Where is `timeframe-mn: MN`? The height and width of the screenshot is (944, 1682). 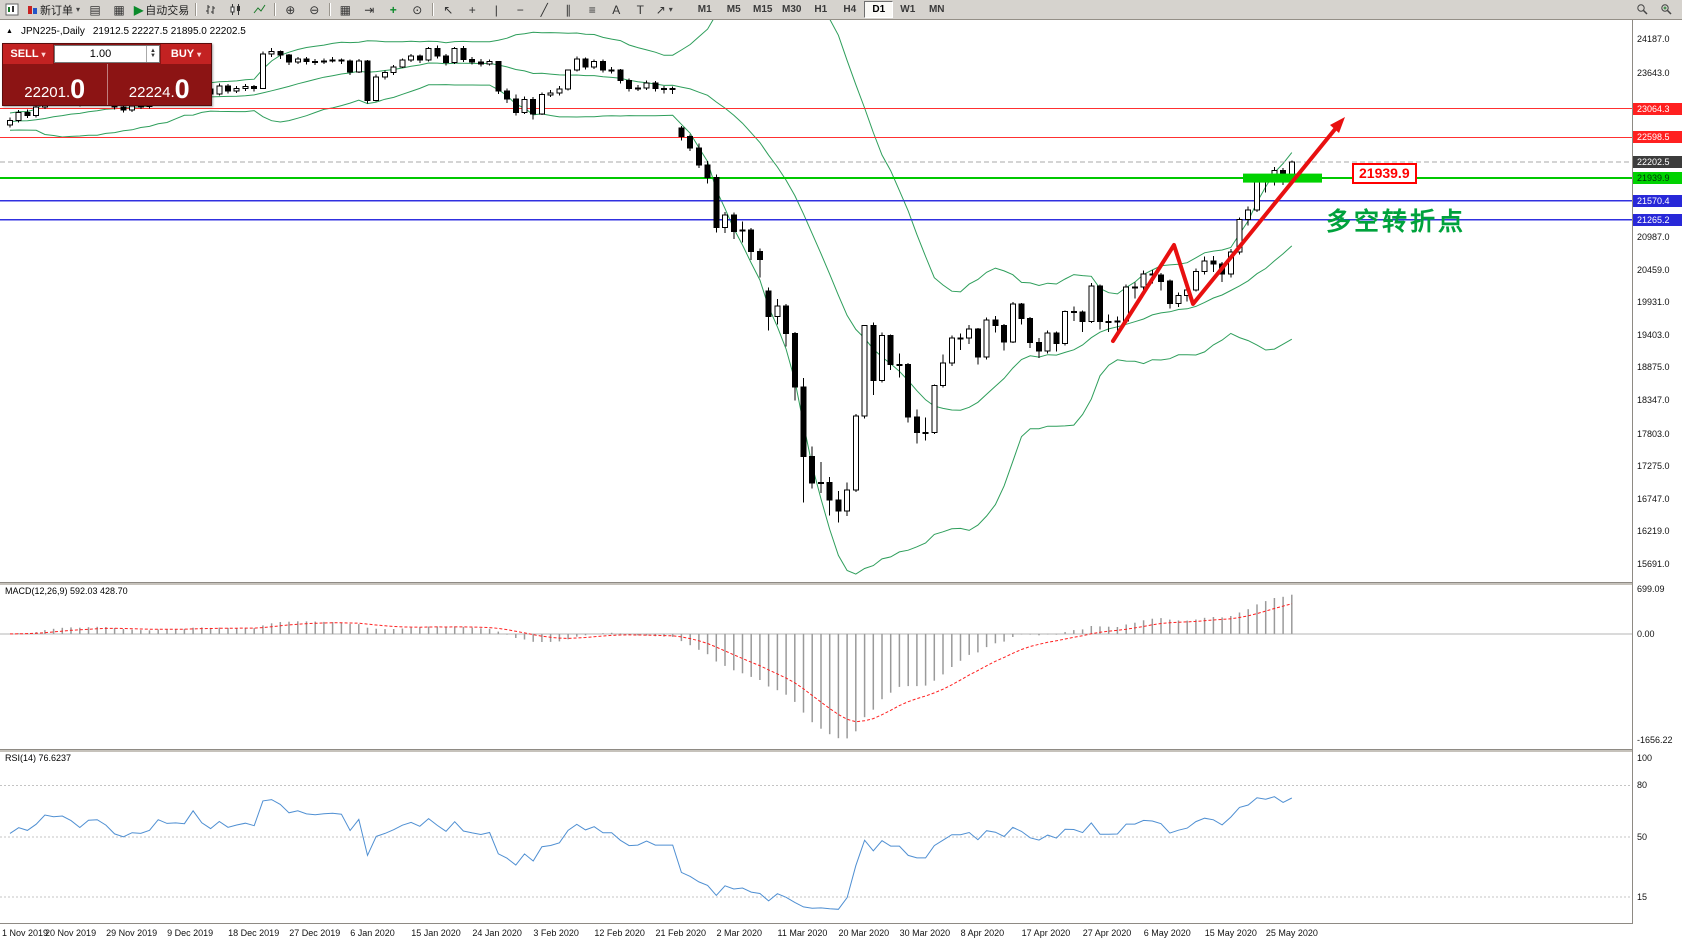
timeframe-mn: MN is located at coordinates (936, 9).